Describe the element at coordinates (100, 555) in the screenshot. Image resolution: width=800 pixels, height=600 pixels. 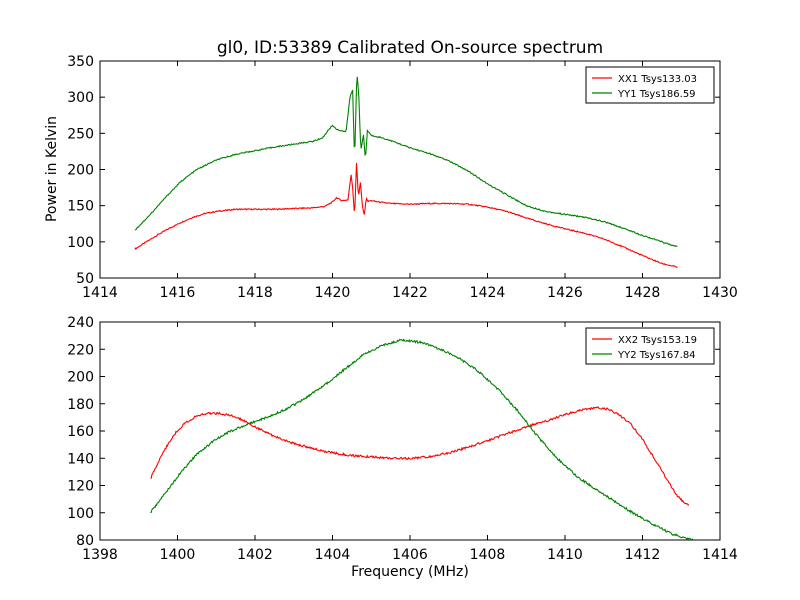
I see `x-tick-label: 1398` at that location.